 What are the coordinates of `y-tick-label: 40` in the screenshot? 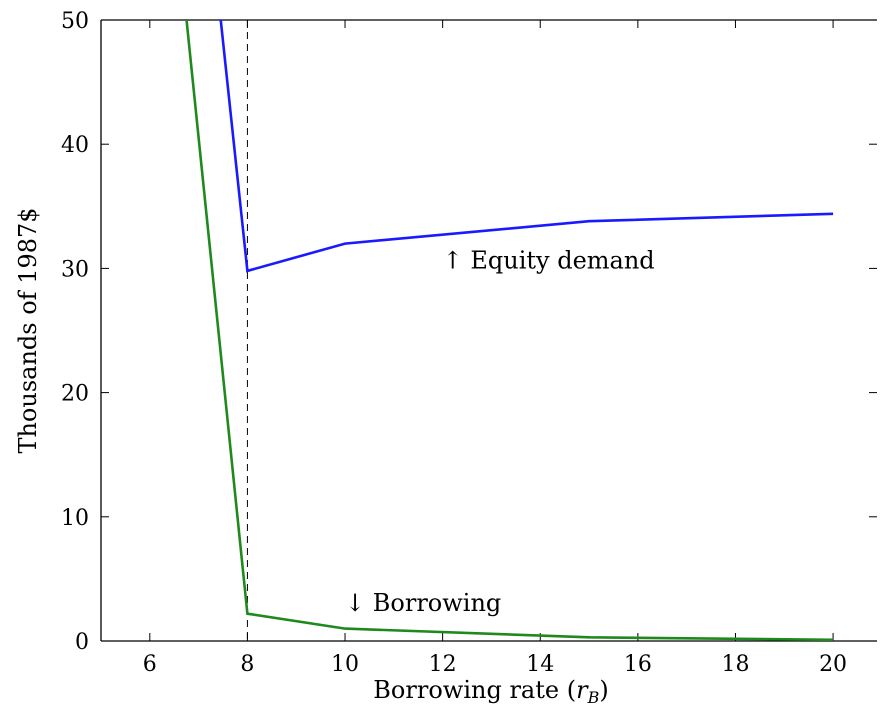 It's located at (75, 145).